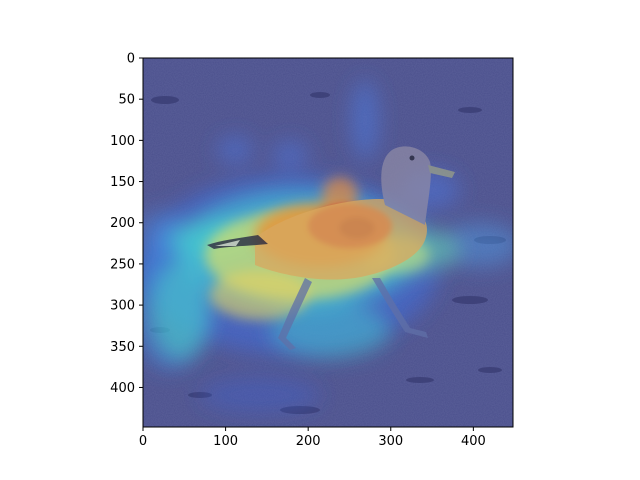 This screenshot has height=480, width=640. What do you see at coordinates (225, 441) in the screenshot?
I see `x-tick-label: 100` at bounding box center [225, 441].